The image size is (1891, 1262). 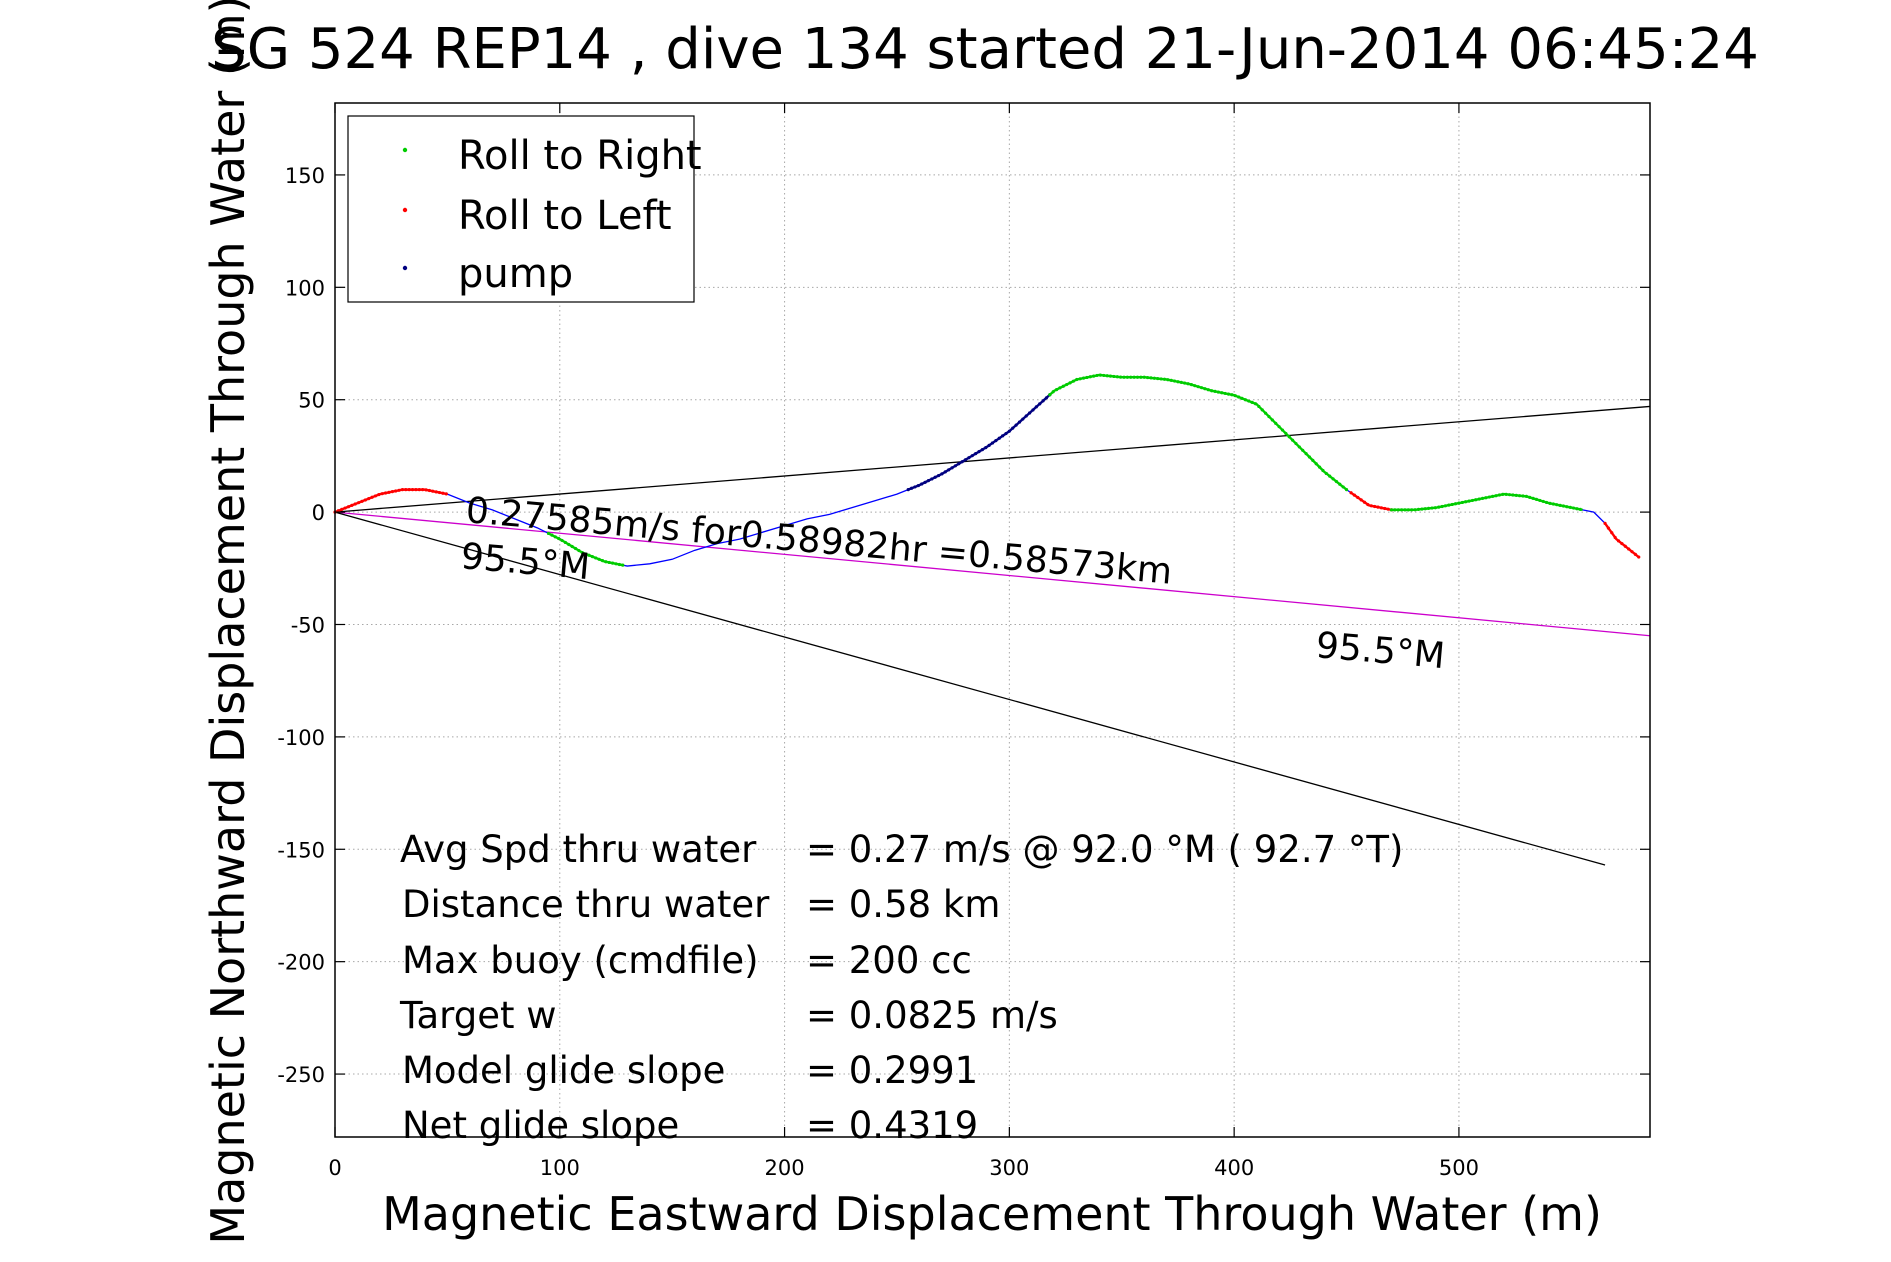 I want to click on stat-label-avg-speed: Avg Spd thru water, so click(x=578, y=849).